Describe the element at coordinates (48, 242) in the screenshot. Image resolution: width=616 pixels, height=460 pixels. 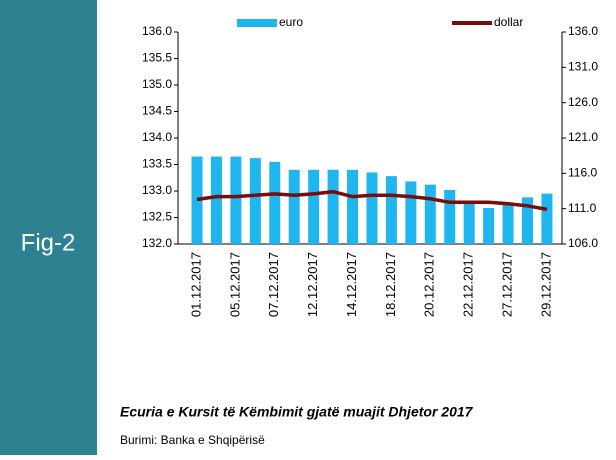
I see `figure-label: Fig-2` at that location.